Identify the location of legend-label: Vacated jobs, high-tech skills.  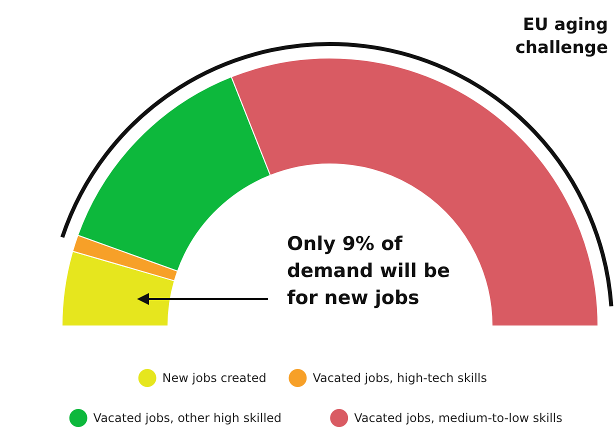
(400, 378).